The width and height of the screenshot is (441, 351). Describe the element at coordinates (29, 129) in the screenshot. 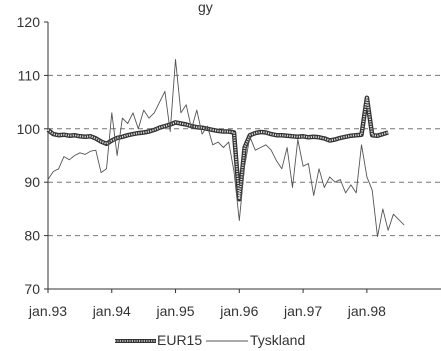

I see `y-tick-label: 100` at that location.